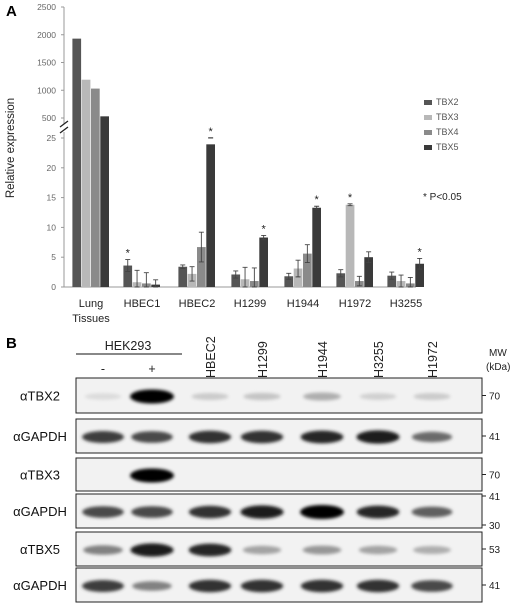 The image size is (515, 611). What do you see at coordinates (498, 353) in the screenshot?
I see `mw-header-line1: MW` at bounding box center [498, 353].